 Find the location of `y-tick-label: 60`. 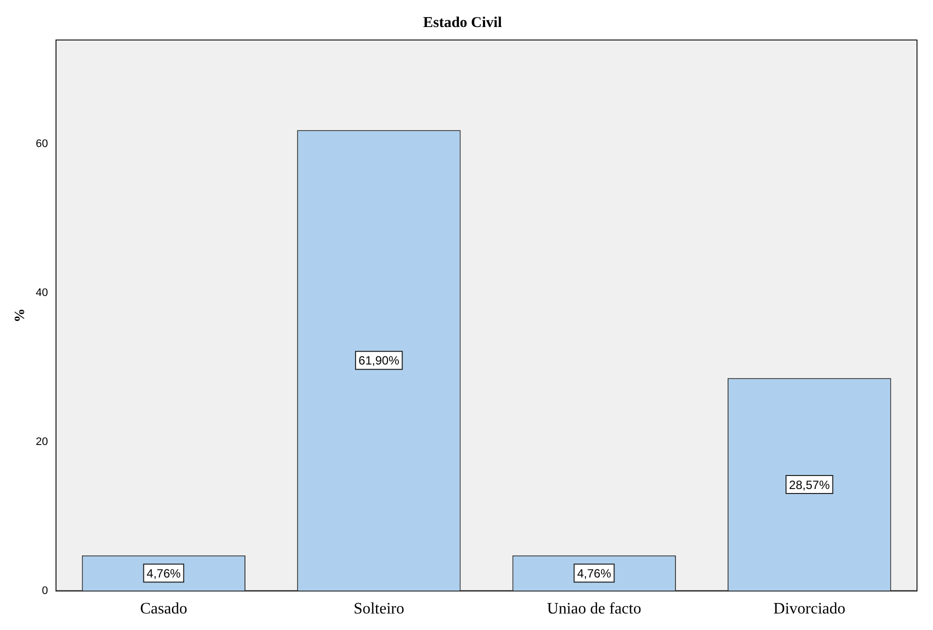

y-tick-label: 60 is located at coordinates (42, 144).